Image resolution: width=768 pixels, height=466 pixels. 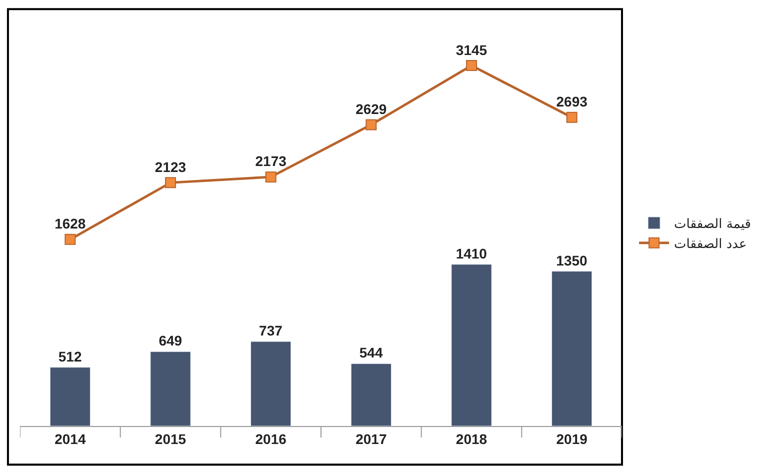 What do you see at coordinates (271, 161) in the screenshot?
I see `data-label: 2173` at bounding box center [271, 161].